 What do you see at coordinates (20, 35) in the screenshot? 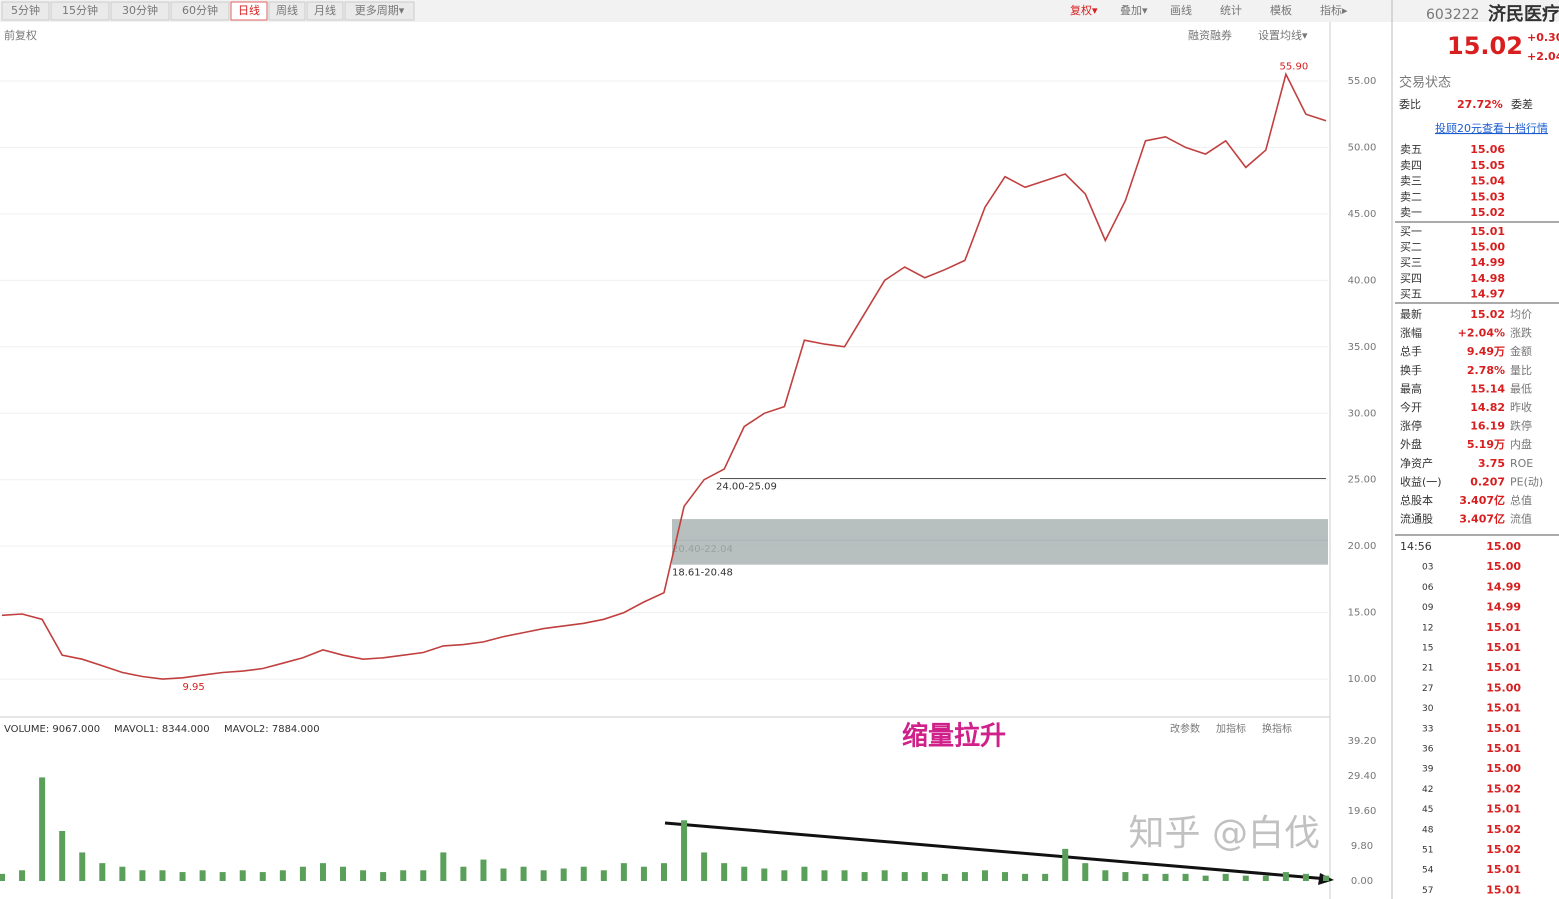
I see `adjust-label: 前复权` at bounding box center [20, 35].